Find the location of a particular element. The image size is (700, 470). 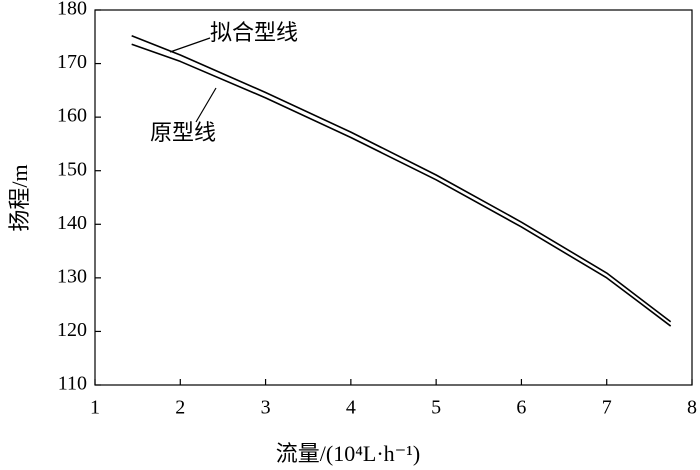

y-axis-label: 扬程/m is located at coordinates (19, 197).